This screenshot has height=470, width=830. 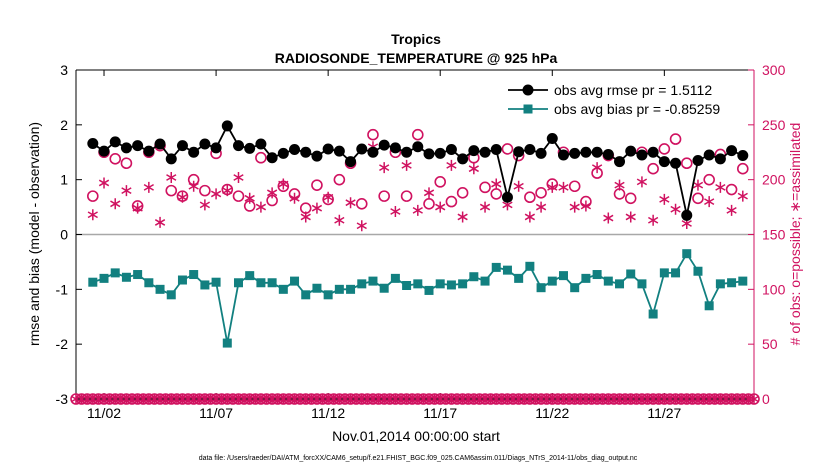 I want to click on y-tick-label-right: 250, so click(x=774, y=125).